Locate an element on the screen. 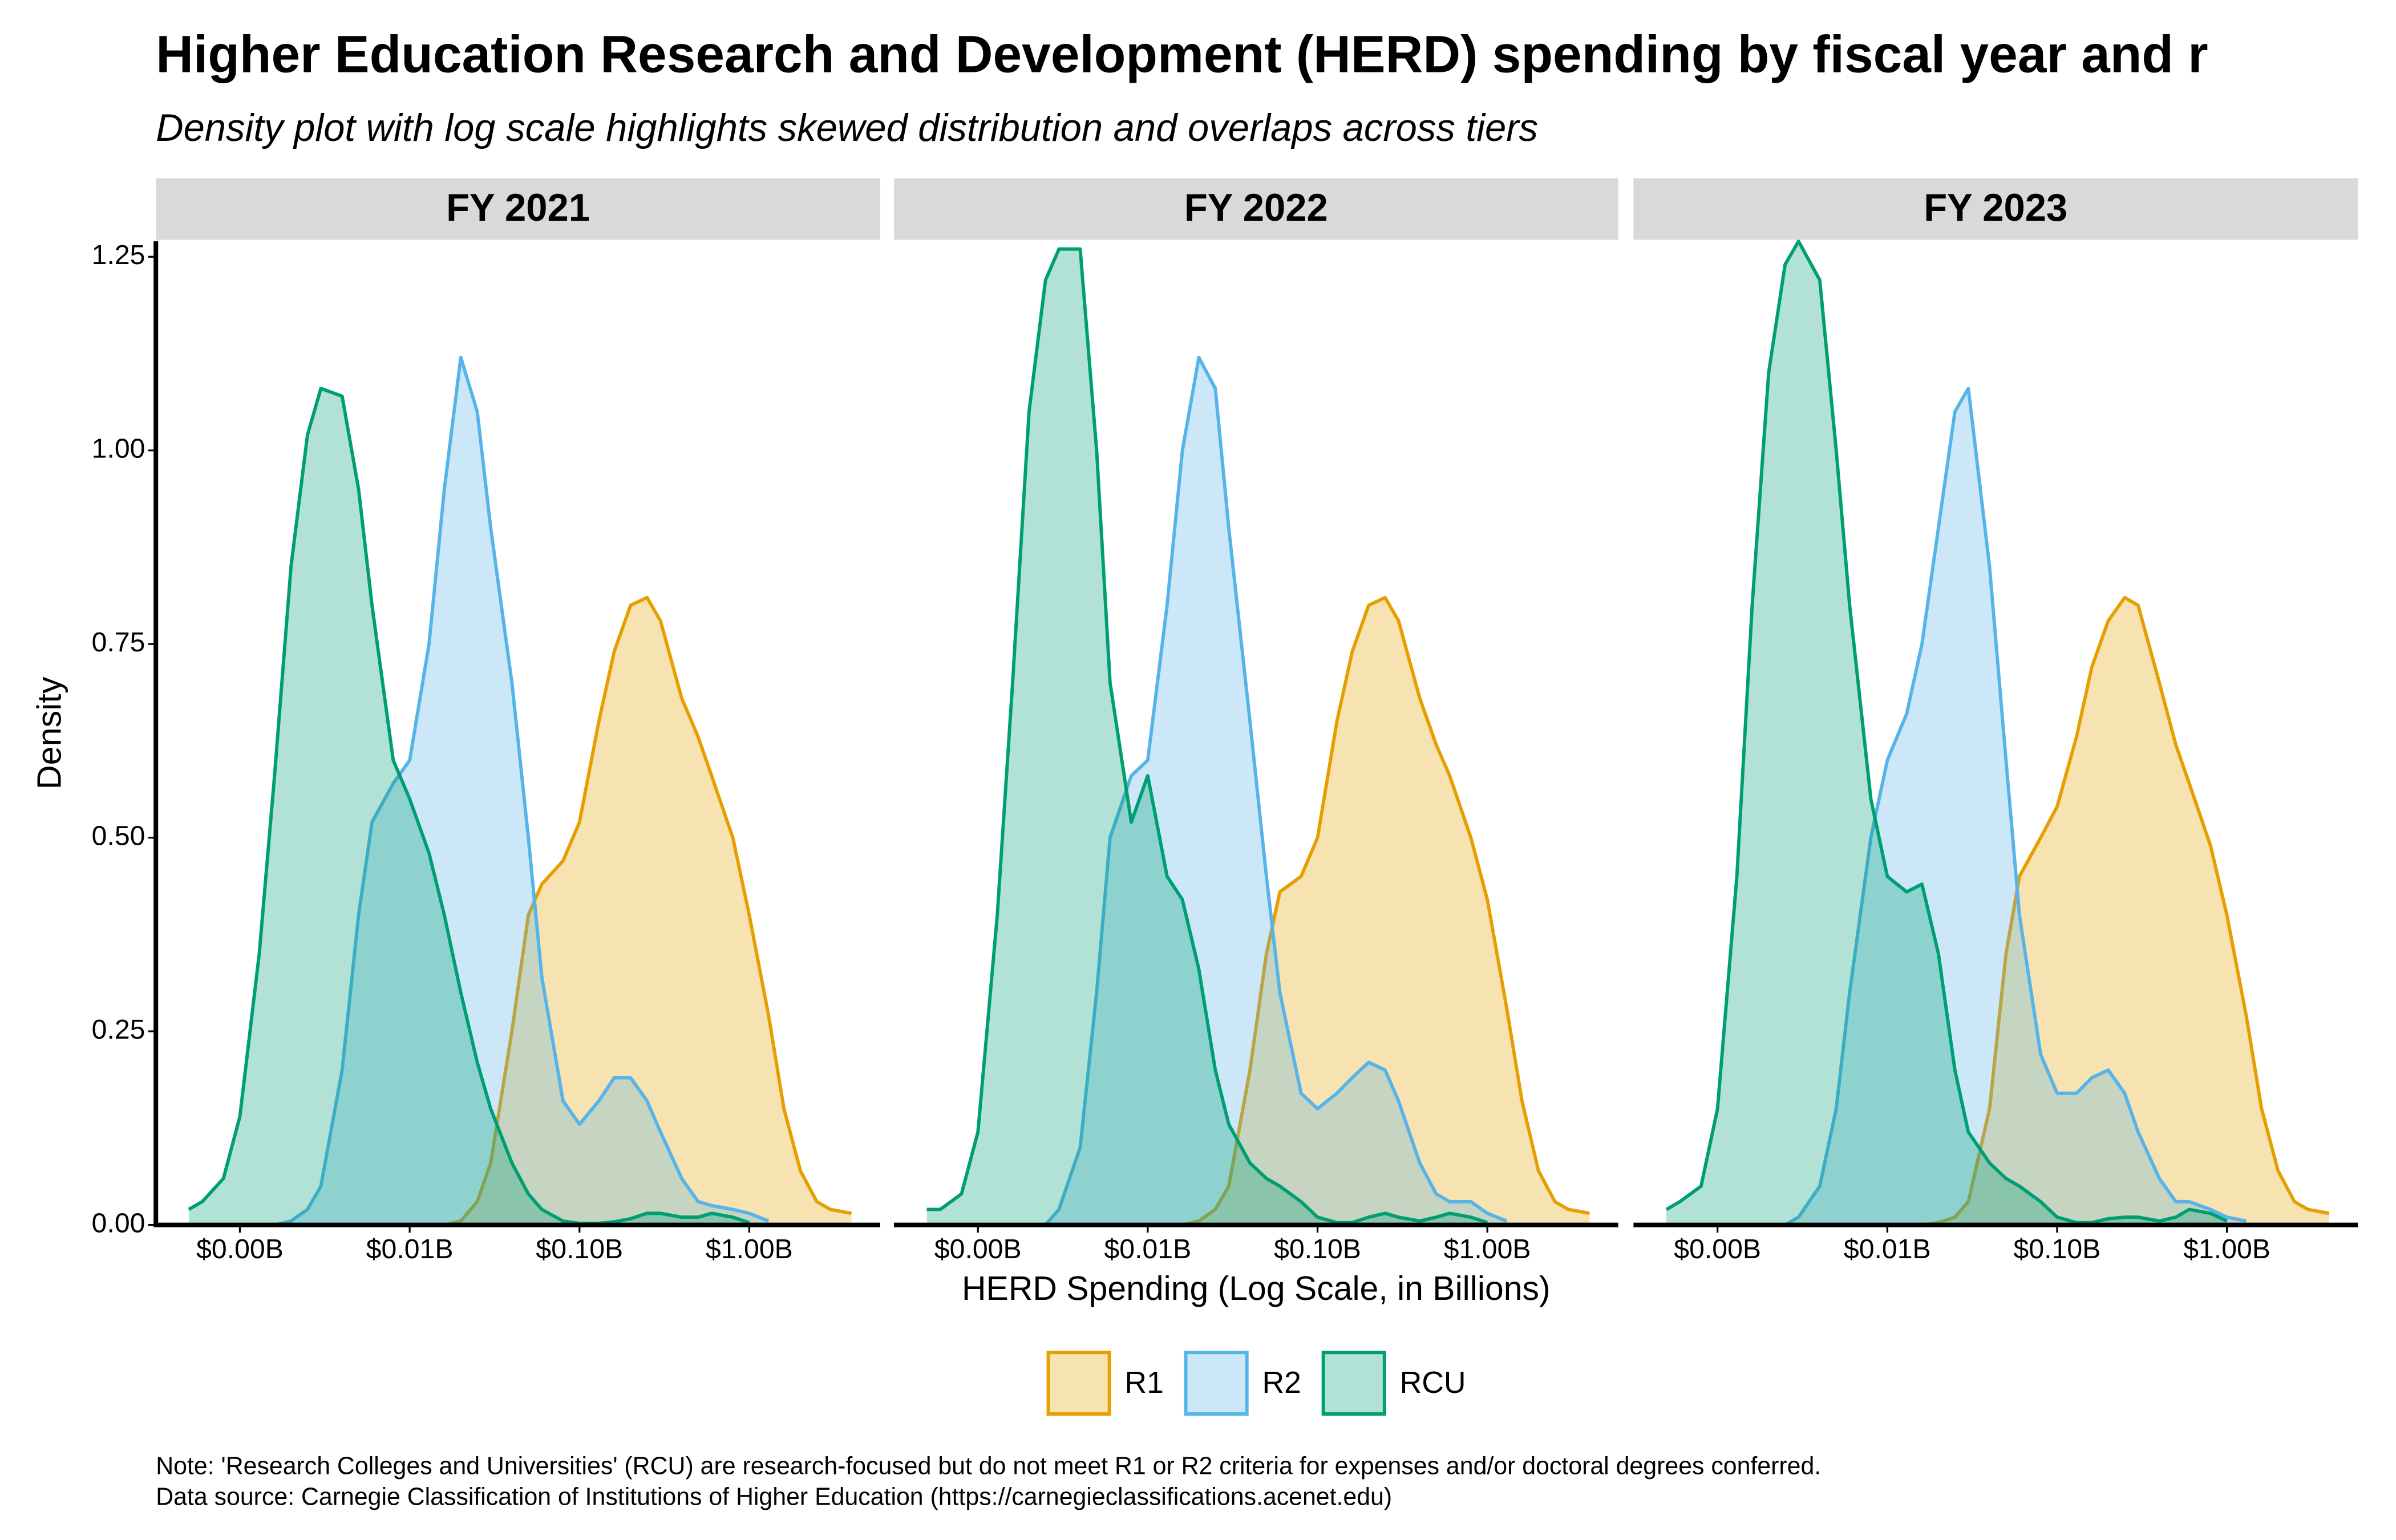  y-axis-label: Density is located at coordinates (49, 732).